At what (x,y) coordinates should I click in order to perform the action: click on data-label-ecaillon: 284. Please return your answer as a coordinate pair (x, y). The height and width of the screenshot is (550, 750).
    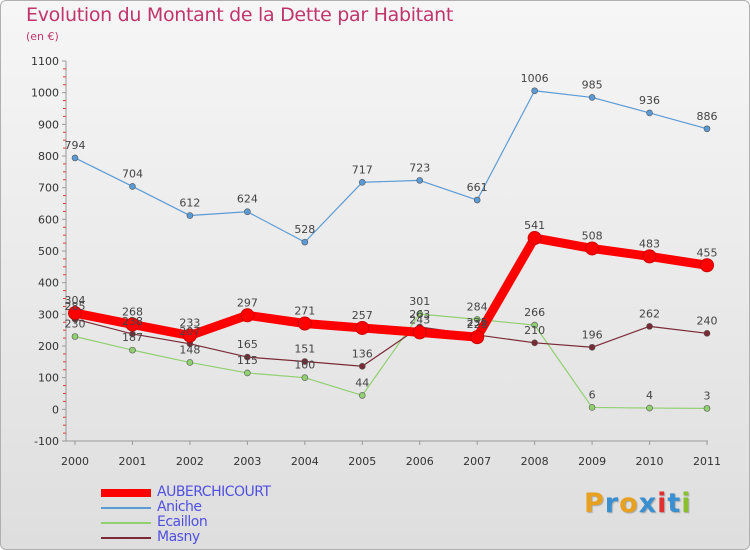
    Looking at the image, I should click on (477, 306).